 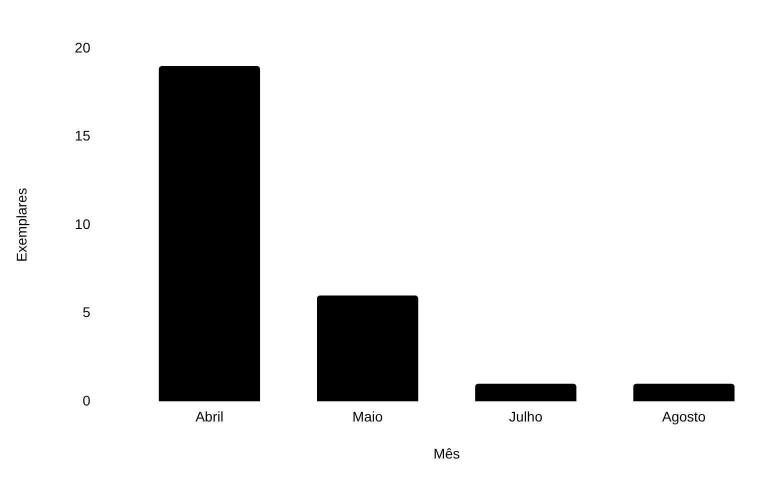 What do you see at coordinates (82, 136) in the screenshot?
I see `y-tick-label: 15` at bounding box center [82, 136].